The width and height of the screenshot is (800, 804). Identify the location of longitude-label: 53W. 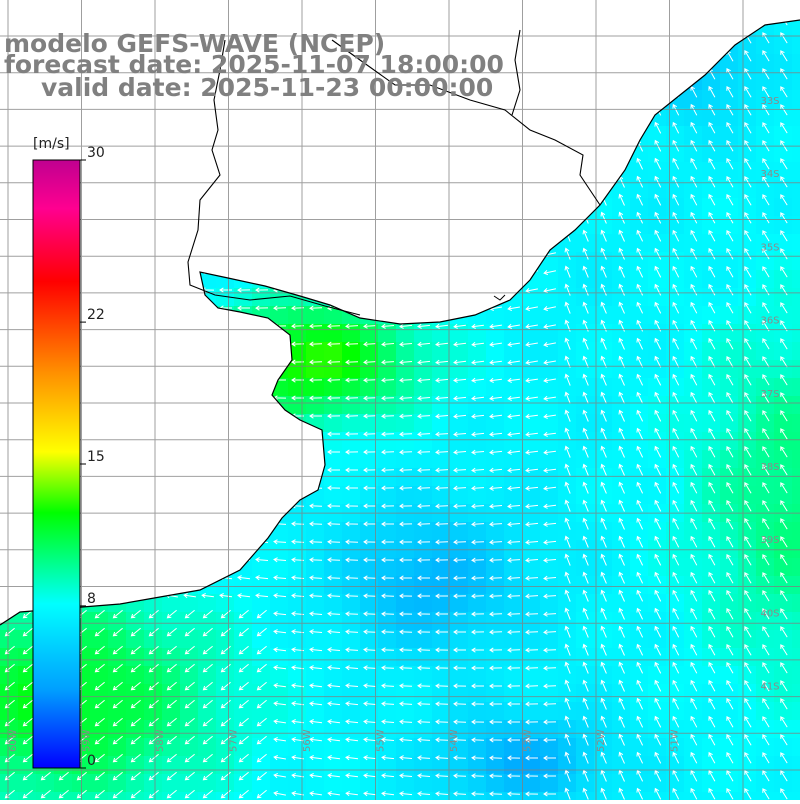
(528, 740).